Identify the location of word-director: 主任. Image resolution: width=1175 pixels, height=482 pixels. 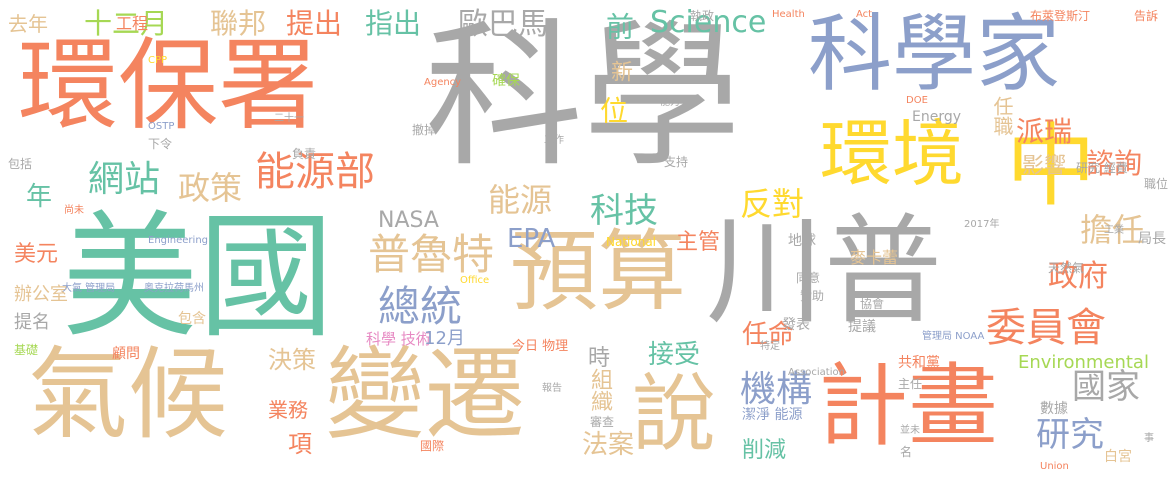
(910, 384).